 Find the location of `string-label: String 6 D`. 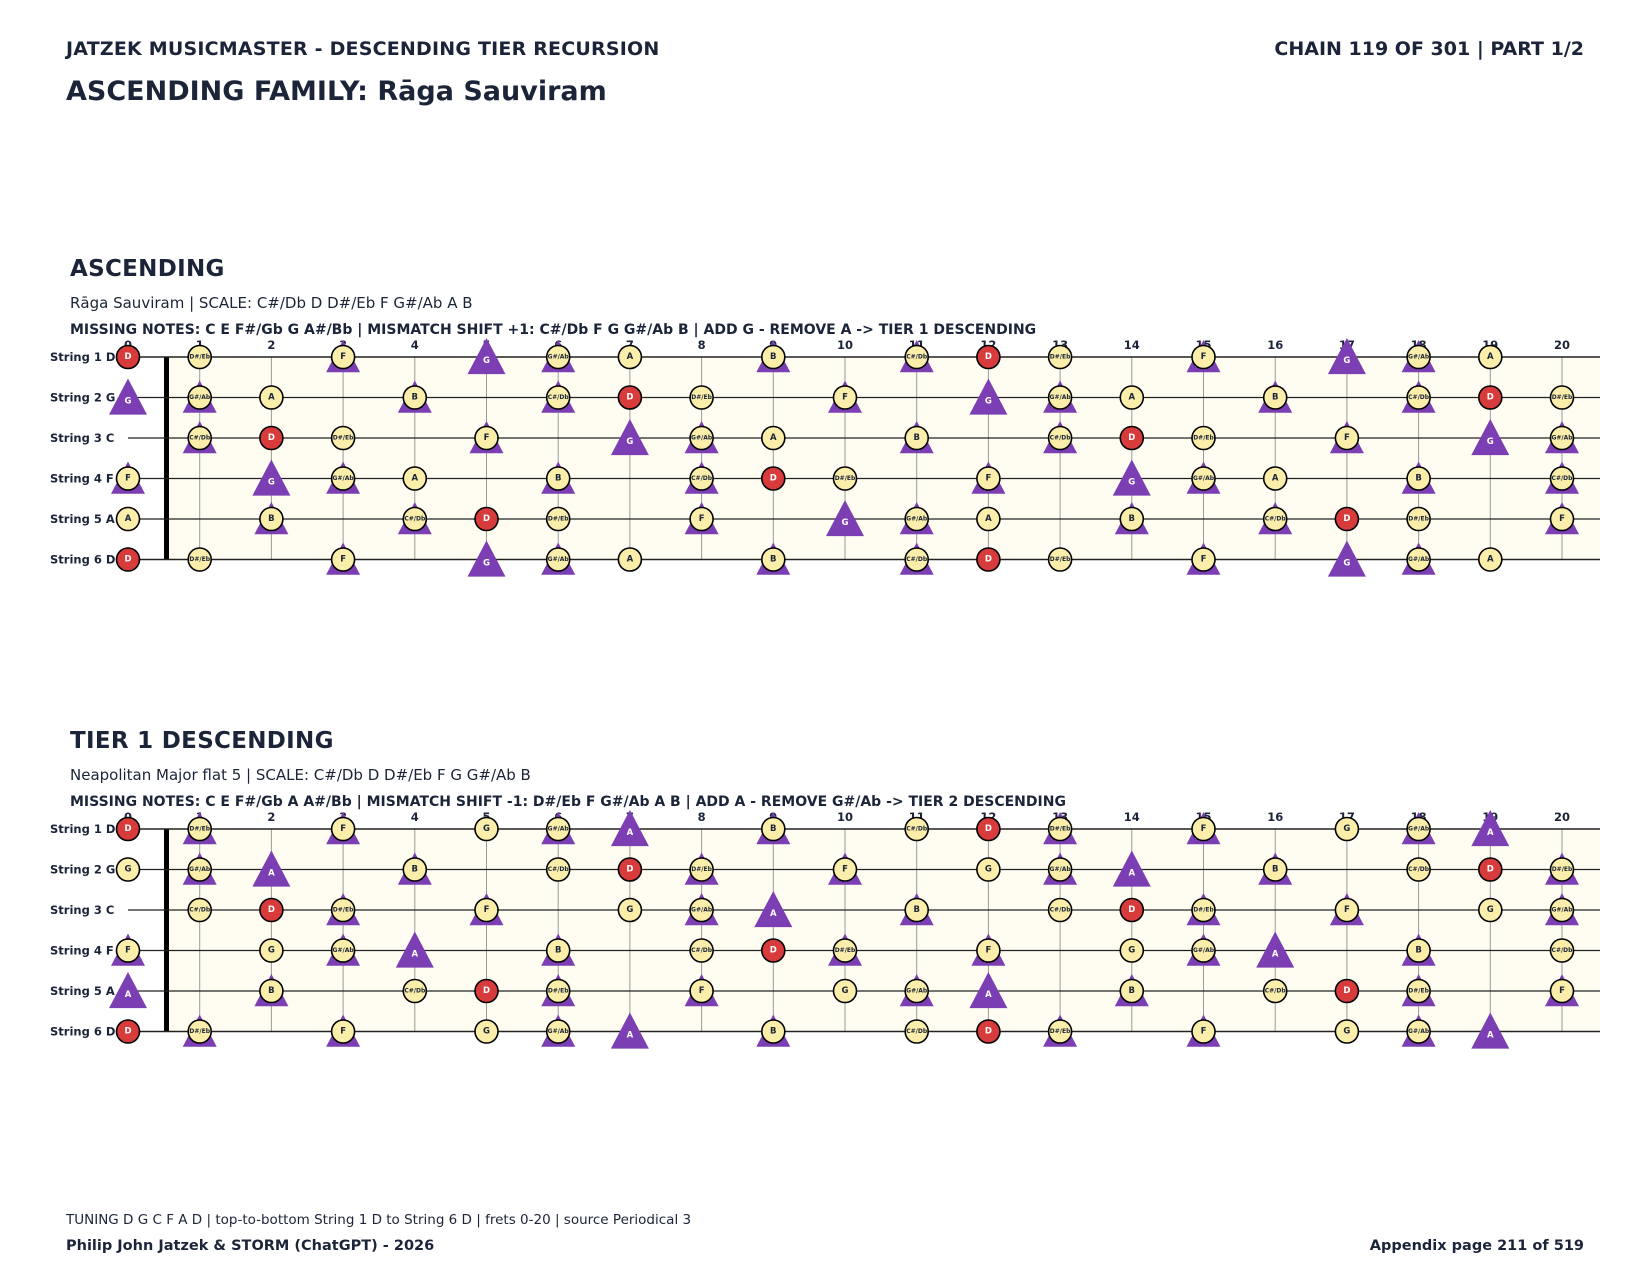

string-label: String 6 D is located at coordinates (82, 560).